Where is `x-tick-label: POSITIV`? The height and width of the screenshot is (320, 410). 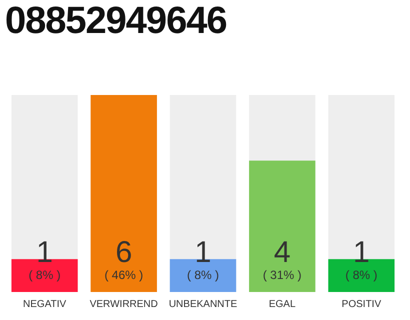
x-tick-label: POSITIV is located at coordinates (362, 304).